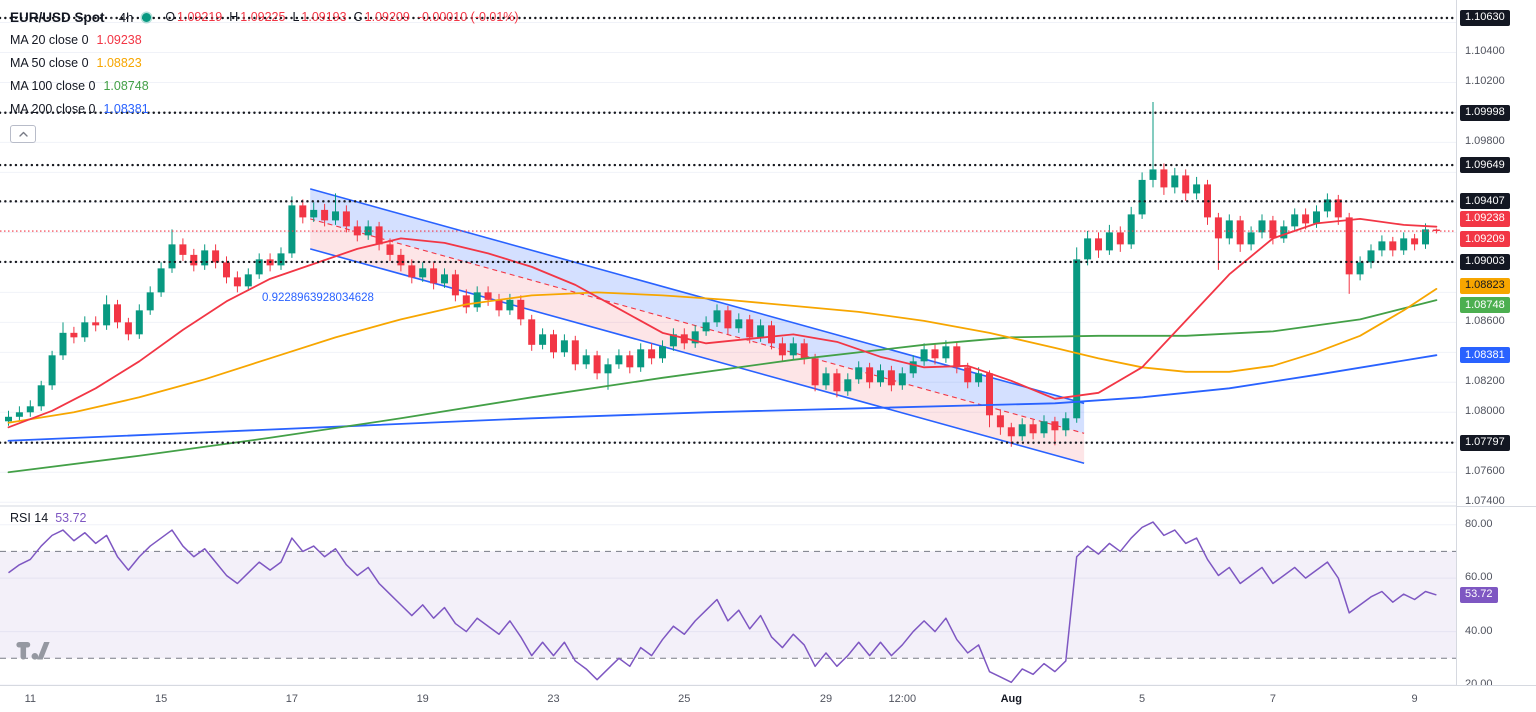 The image size is (1536, 712). Describe the element at coordinates (1485, 285) in the screenshot. I see `price-badge: 1.08823` at that location.